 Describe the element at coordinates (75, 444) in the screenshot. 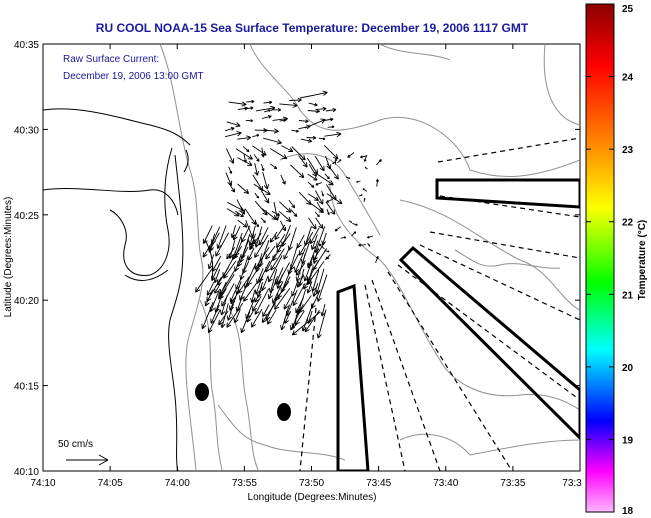

I see `scale-label: 50 cm/s` at that location.